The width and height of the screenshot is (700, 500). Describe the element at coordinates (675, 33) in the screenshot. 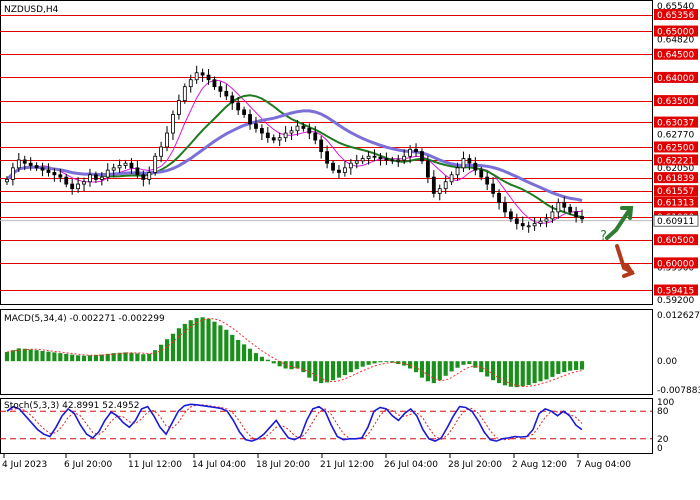

I see `level-tag-label: 0.65000` at that location.